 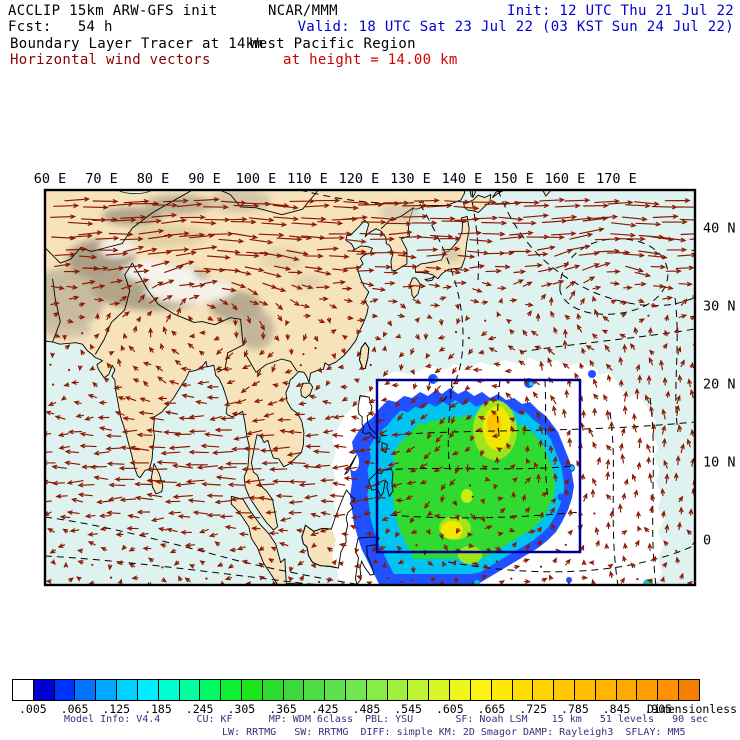 What do you see at coordinates (408, 709) in the screenshot?
I see `colorbar-tick-label: .545` at bounding box center [408, 709].